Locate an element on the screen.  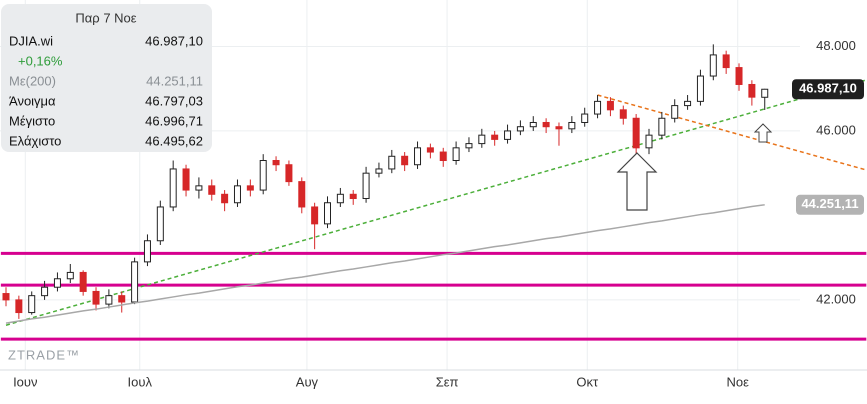
info-label: Ελάχιστο is located at coordinates (35, 140).